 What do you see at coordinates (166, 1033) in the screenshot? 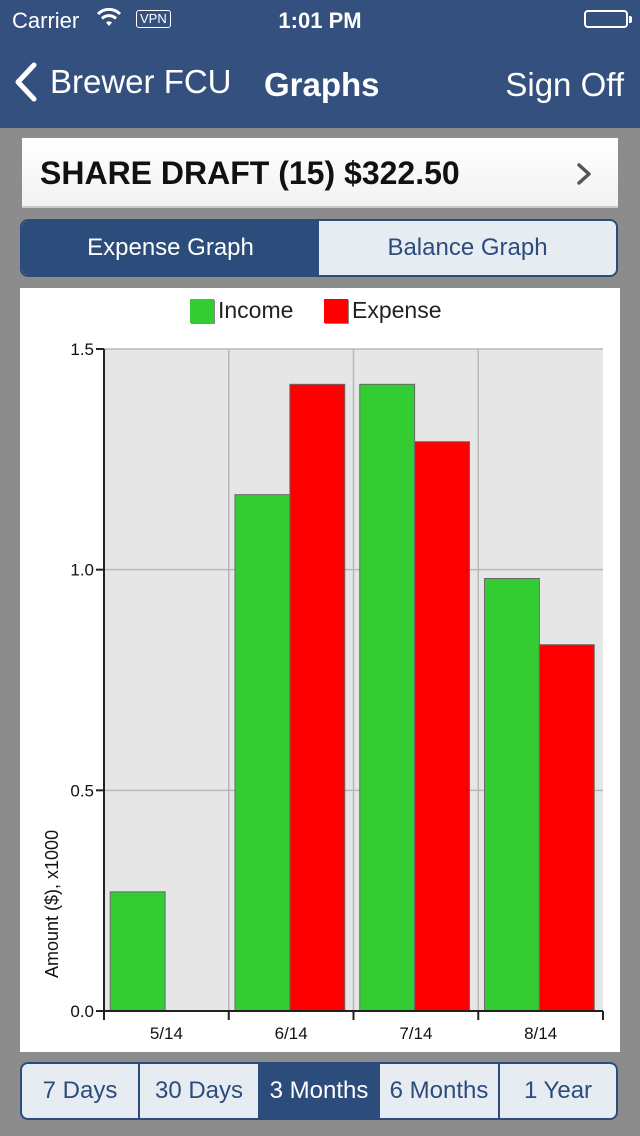
I see `x-tick-label: 5/14` at bounding box center [166, 1033].